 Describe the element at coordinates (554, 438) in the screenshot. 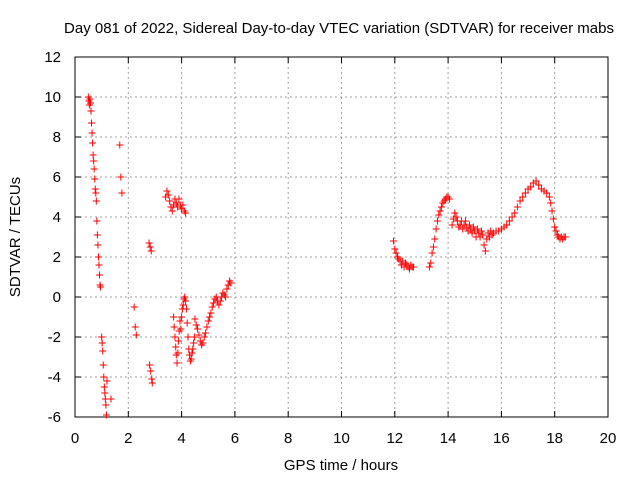

I see `x-tick-label: 18` at that location.